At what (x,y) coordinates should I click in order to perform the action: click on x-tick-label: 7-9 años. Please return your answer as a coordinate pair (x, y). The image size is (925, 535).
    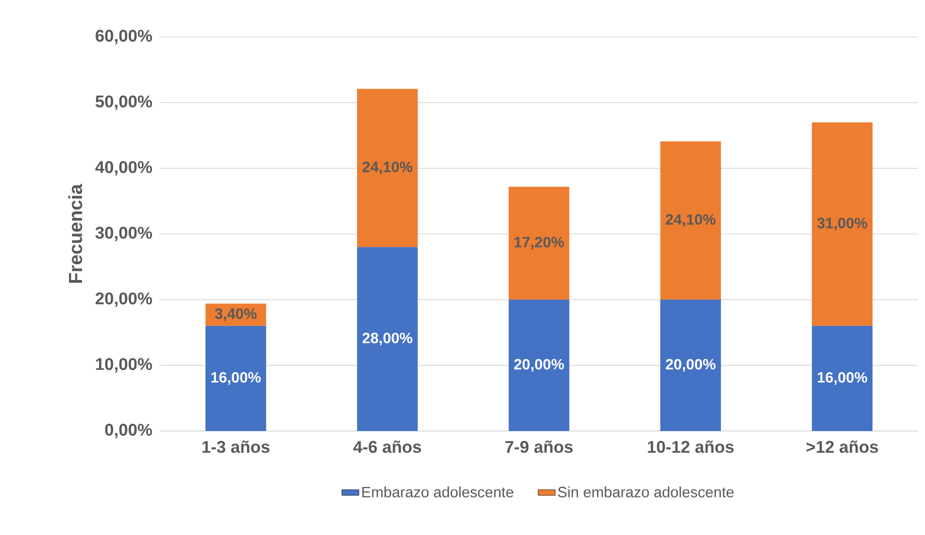
    Looking at the image, I should click on (539, 446).